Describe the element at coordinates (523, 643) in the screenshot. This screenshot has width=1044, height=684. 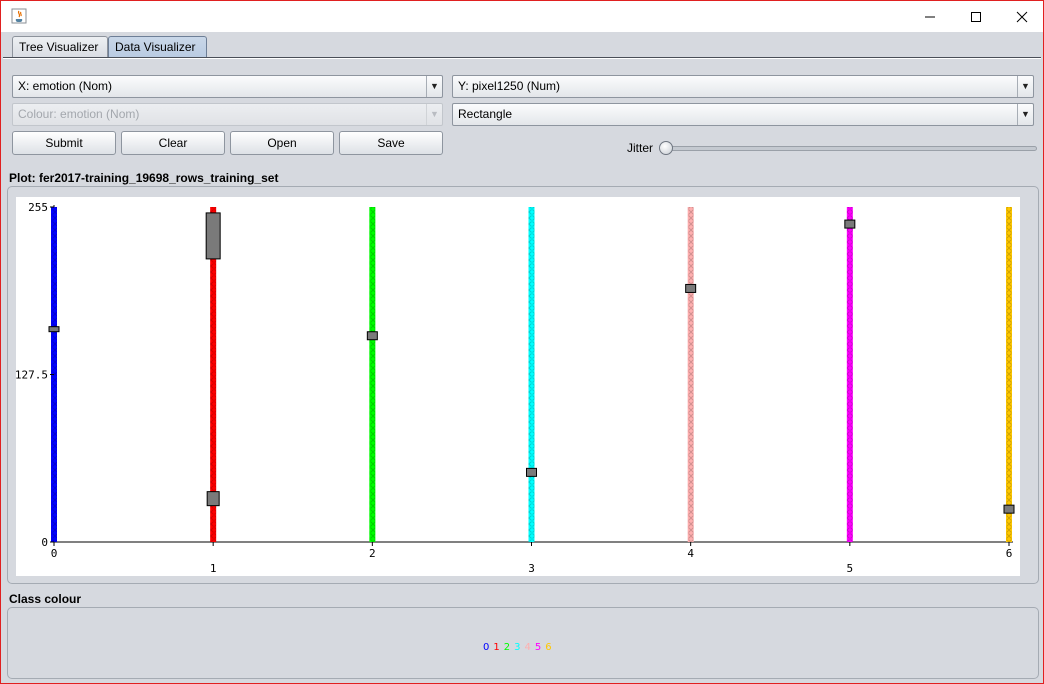
I see `class-colour-panel` at that location.